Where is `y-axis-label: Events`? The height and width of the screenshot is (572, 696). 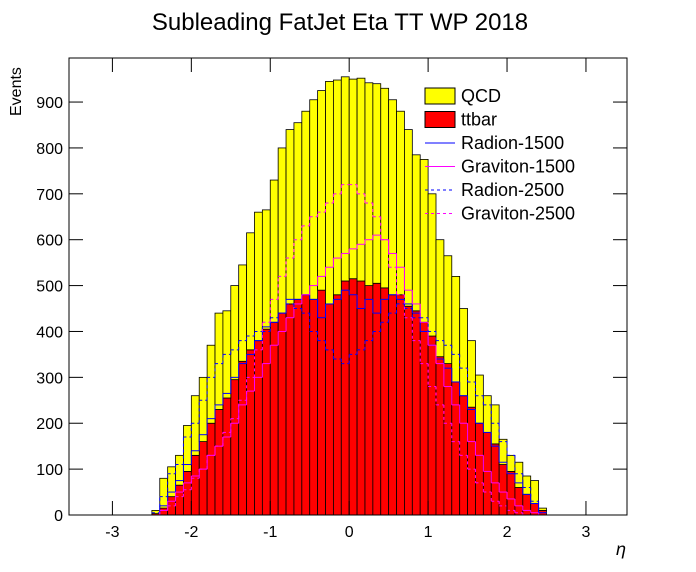 y-axis-label: Events is located at coordinates (16, 91).